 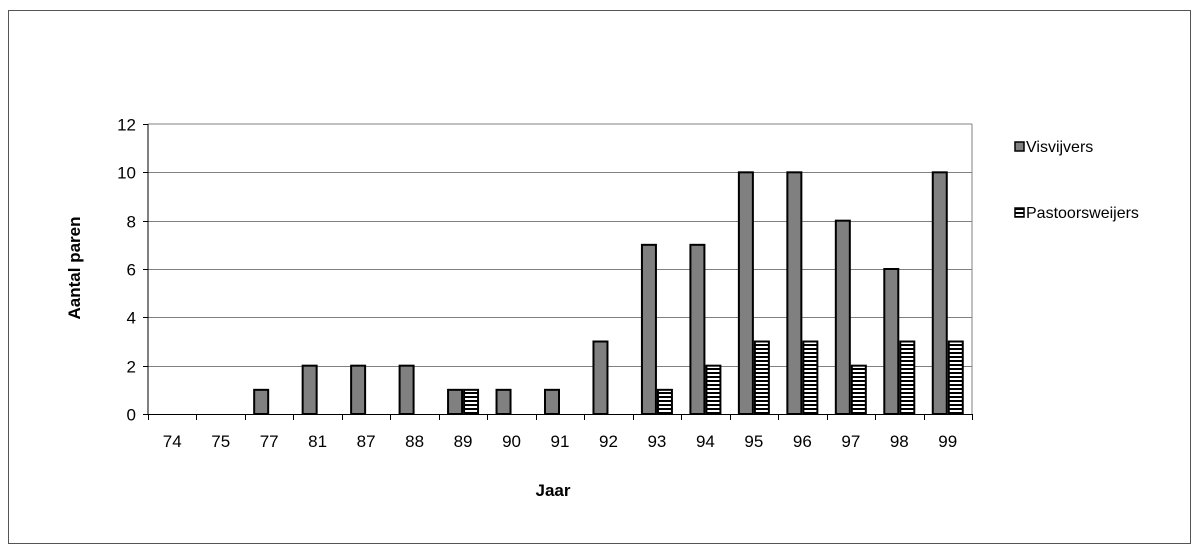 I want to click on x-tick-label: 98, so click(x=899, y=441).